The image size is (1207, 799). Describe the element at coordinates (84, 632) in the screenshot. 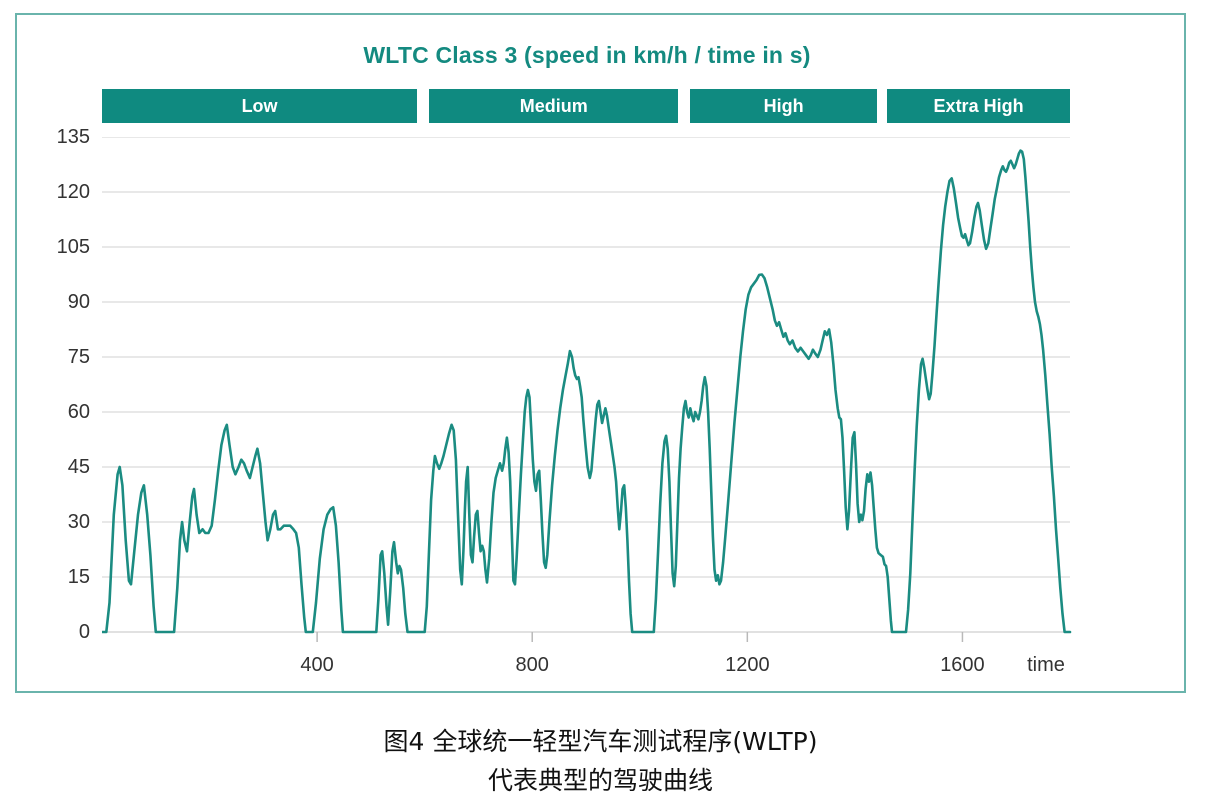

I see `y-tick-label: 0` at that location.